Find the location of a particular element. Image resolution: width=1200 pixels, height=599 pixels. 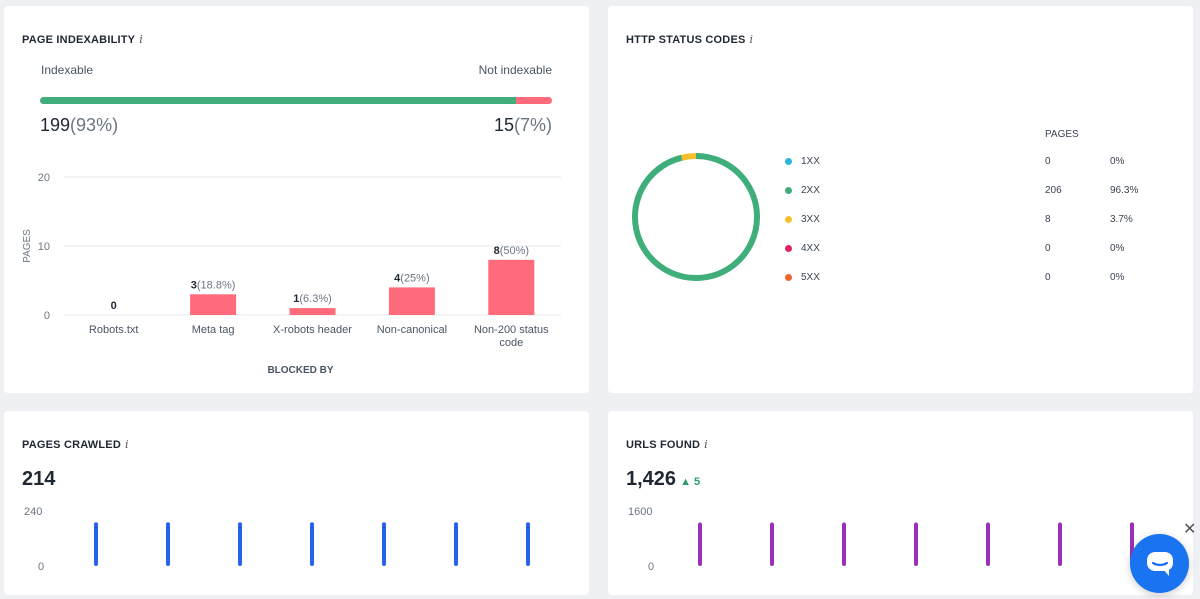

card-title: HTTP STATUS CODES i is located at coordinates (690, 39).